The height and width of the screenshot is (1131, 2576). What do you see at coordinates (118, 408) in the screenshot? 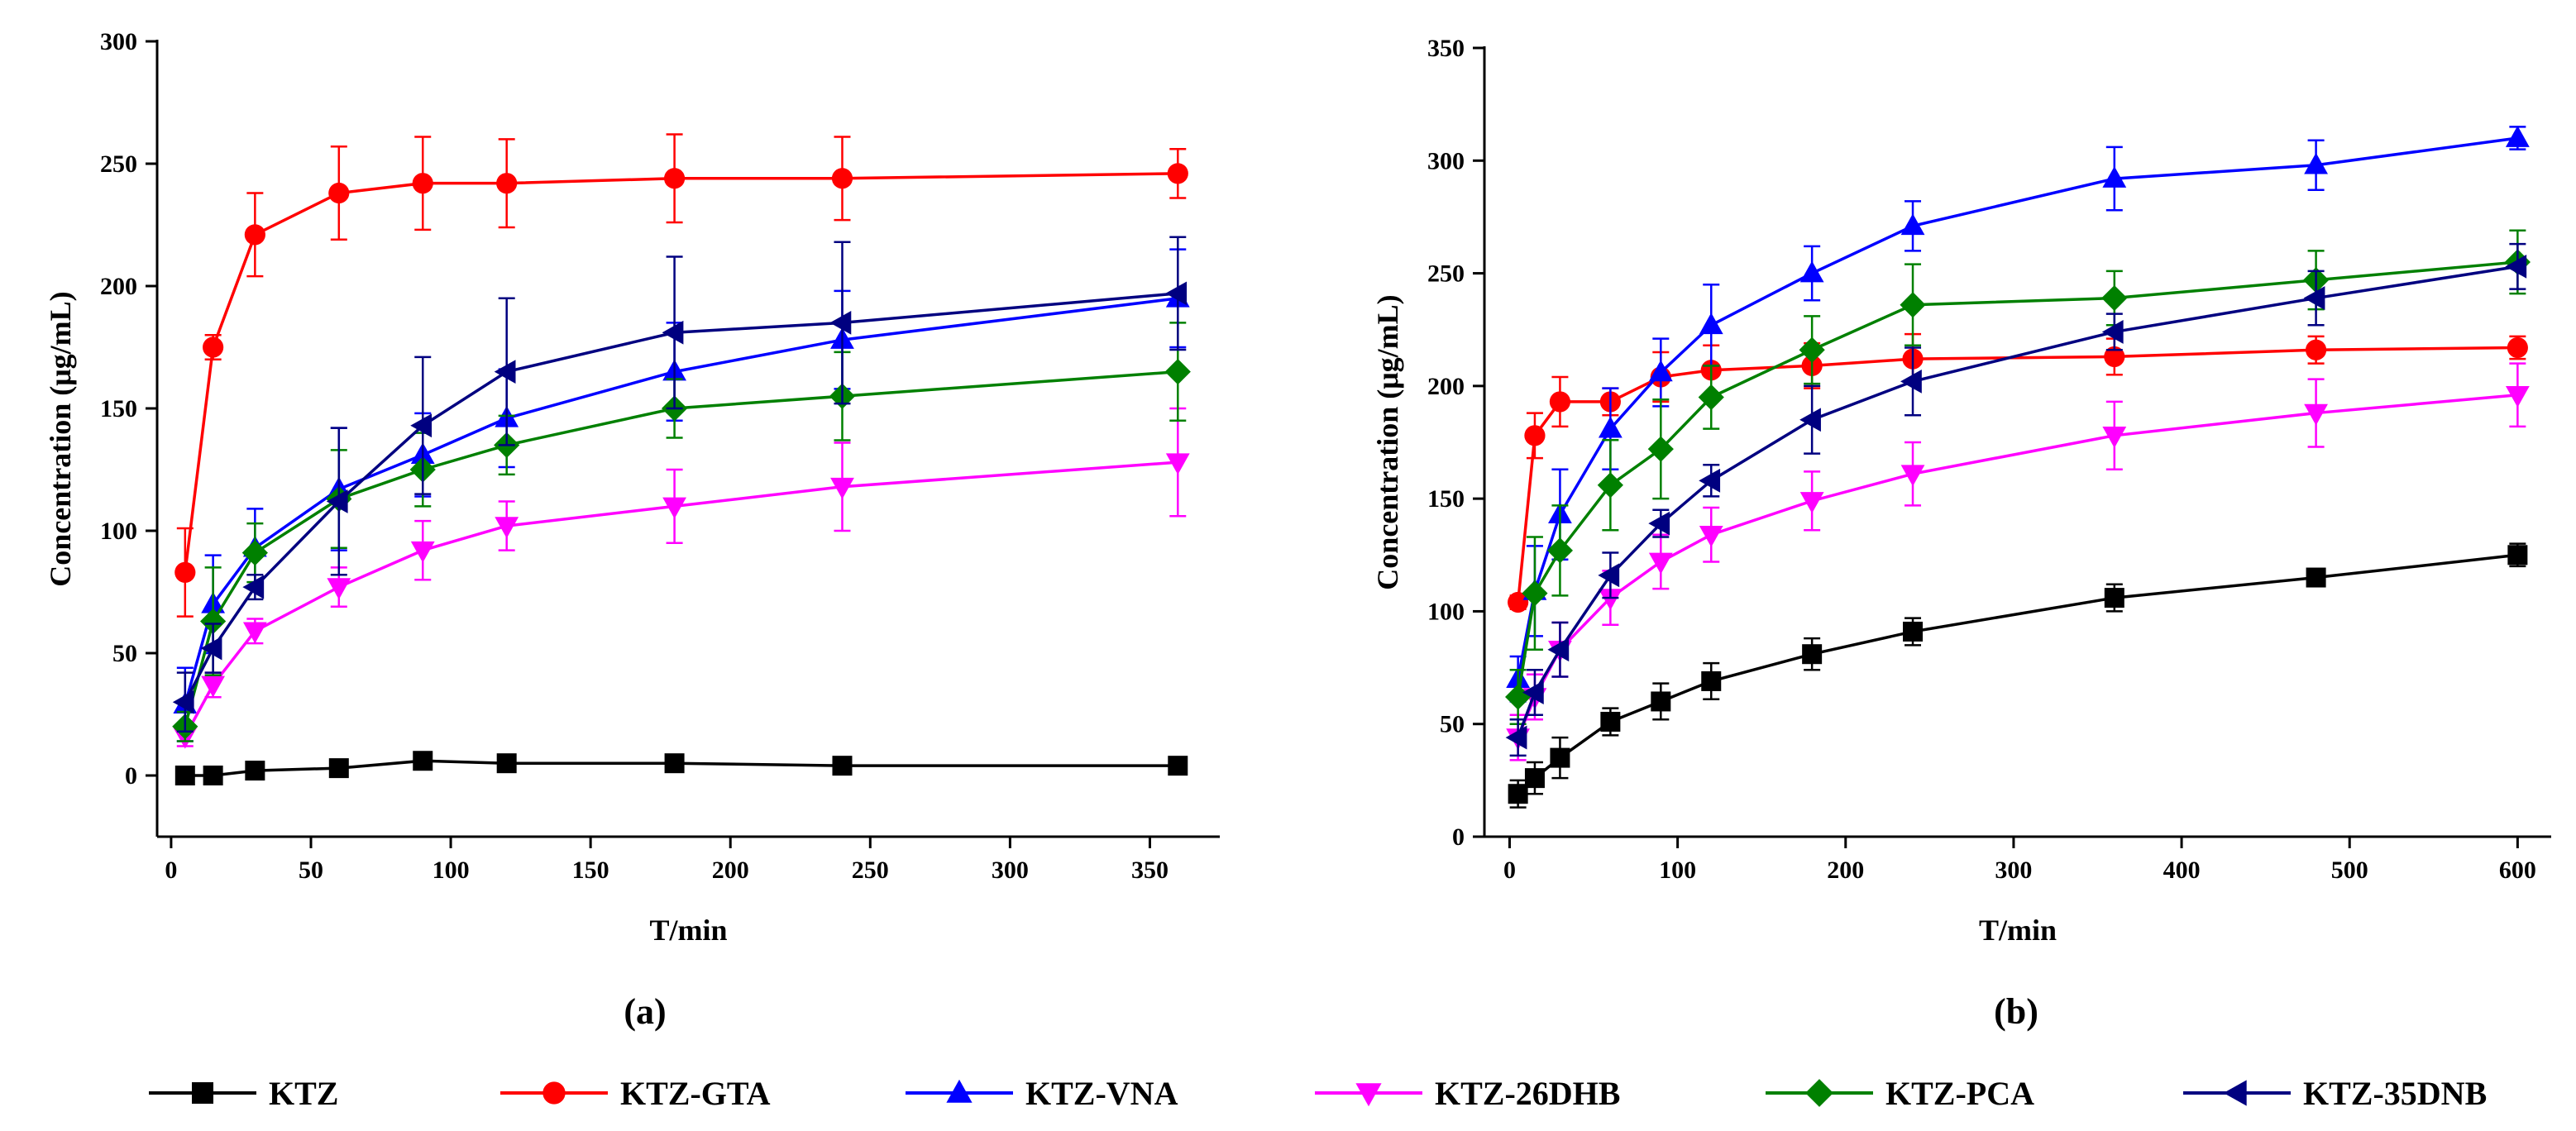
I see `y-tick-label: 150` at bounding box center [118, 408].